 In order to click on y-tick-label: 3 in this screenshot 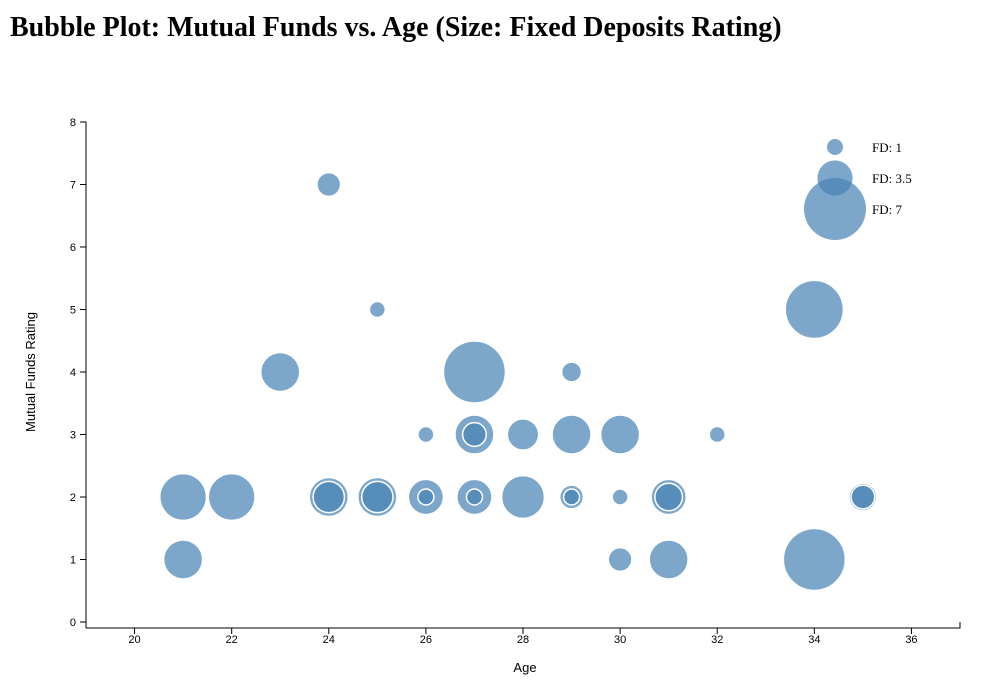, I will do `click(73, 436)`.